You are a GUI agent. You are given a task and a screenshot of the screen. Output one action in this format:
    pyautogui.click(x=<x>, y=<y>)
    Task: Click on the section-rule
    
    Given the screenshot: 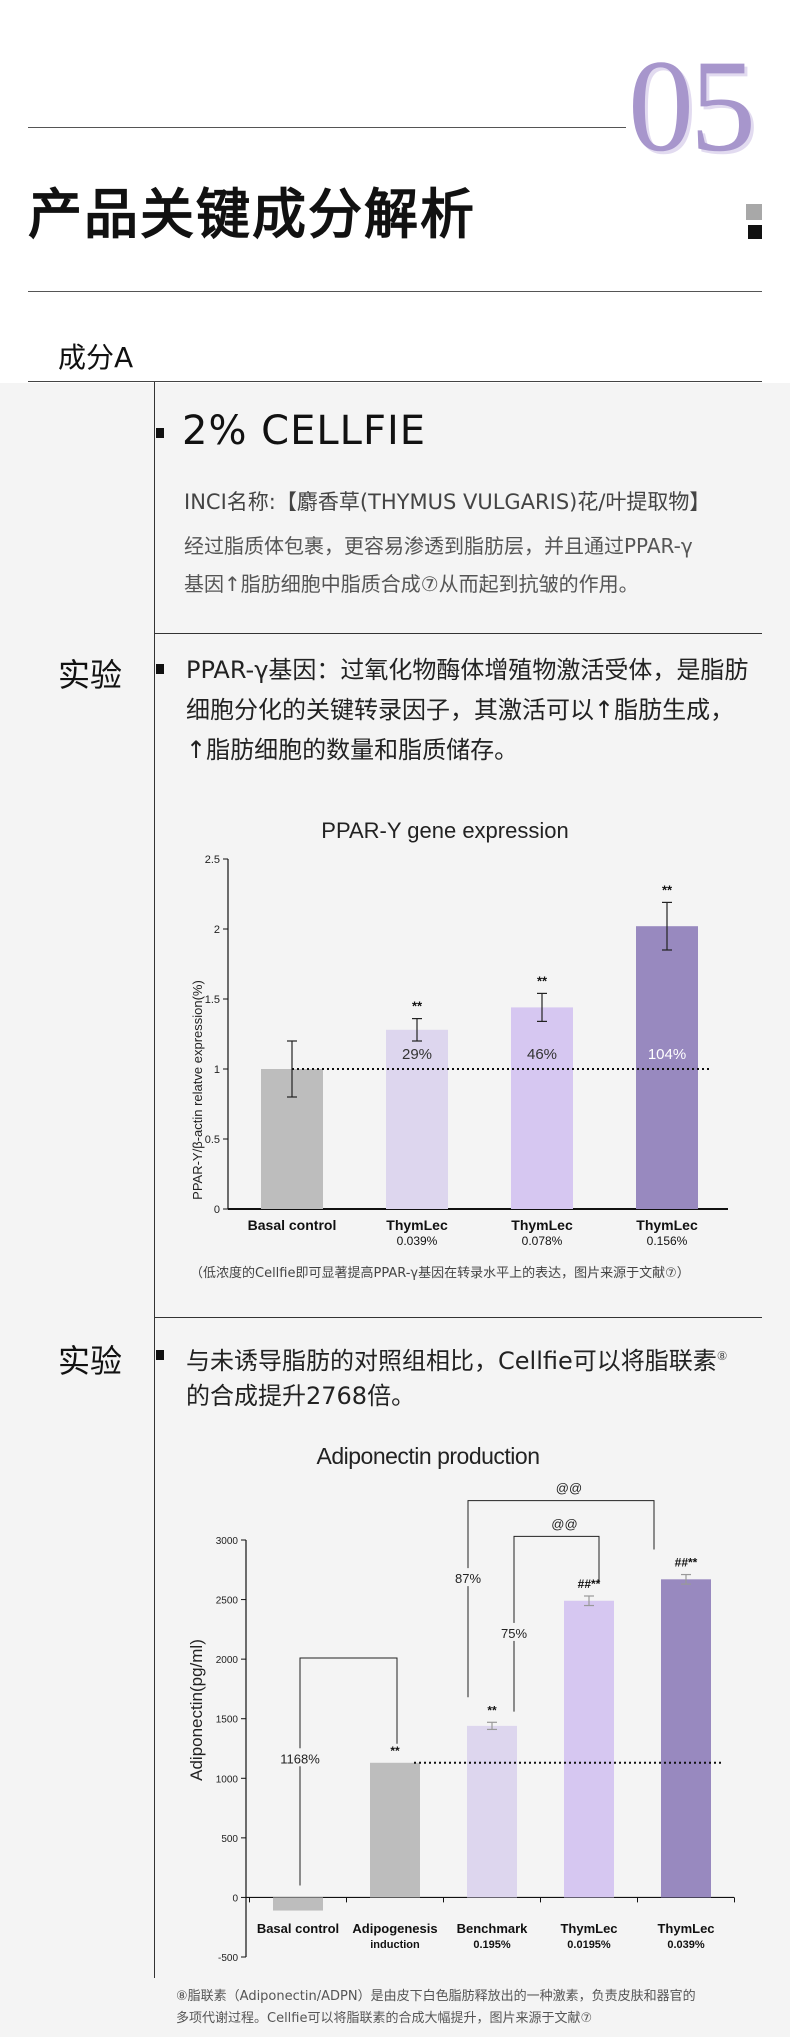 What is the action you would take?
    pyautogui.click(x=395, y=381)
    